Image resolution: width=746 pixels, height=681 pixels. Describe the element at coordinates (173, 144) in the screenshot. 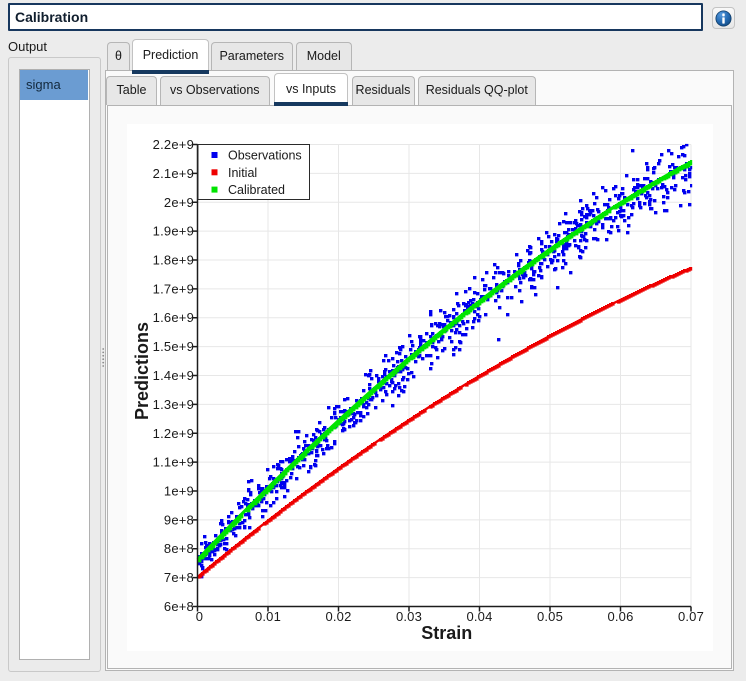

I see `svg-text: 2.2e+9` at that location.